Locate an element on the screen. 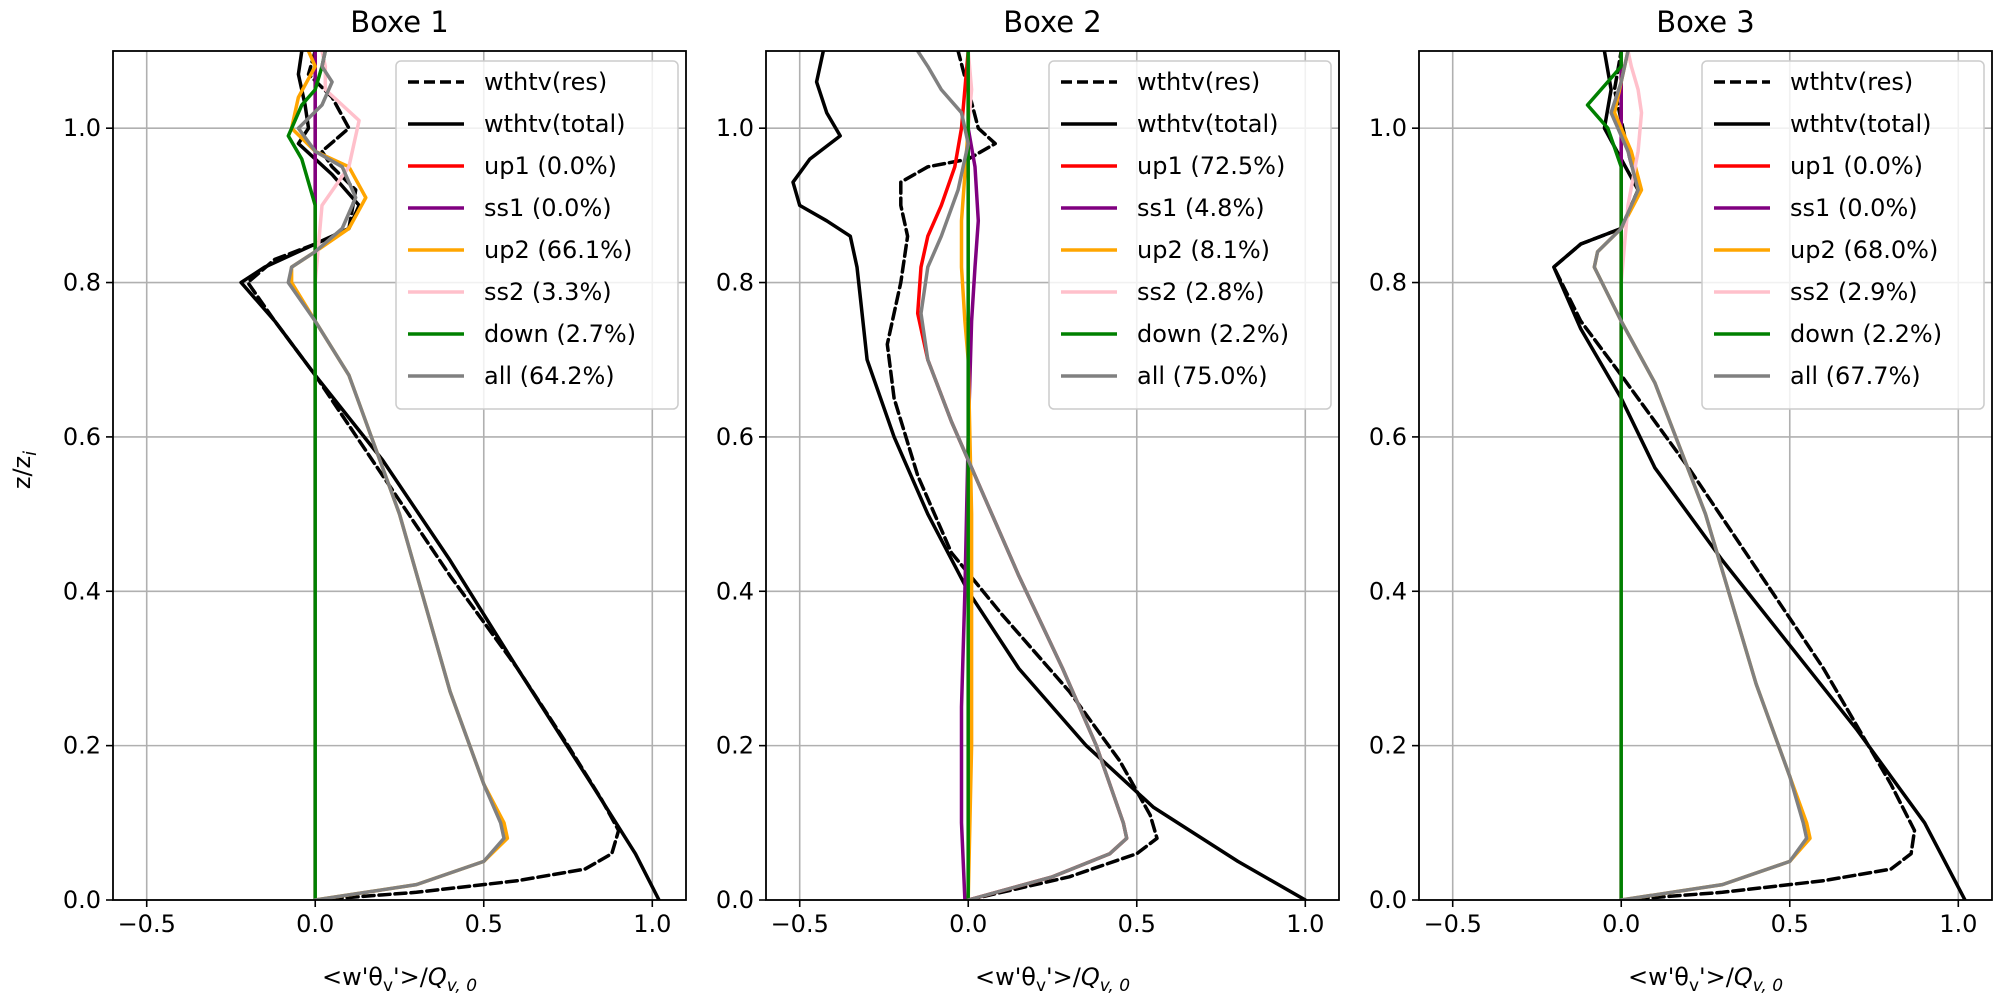 The image size is (2000, 1000). legend-label-all: all (75.0%) is located at coordinates (1202, 376).